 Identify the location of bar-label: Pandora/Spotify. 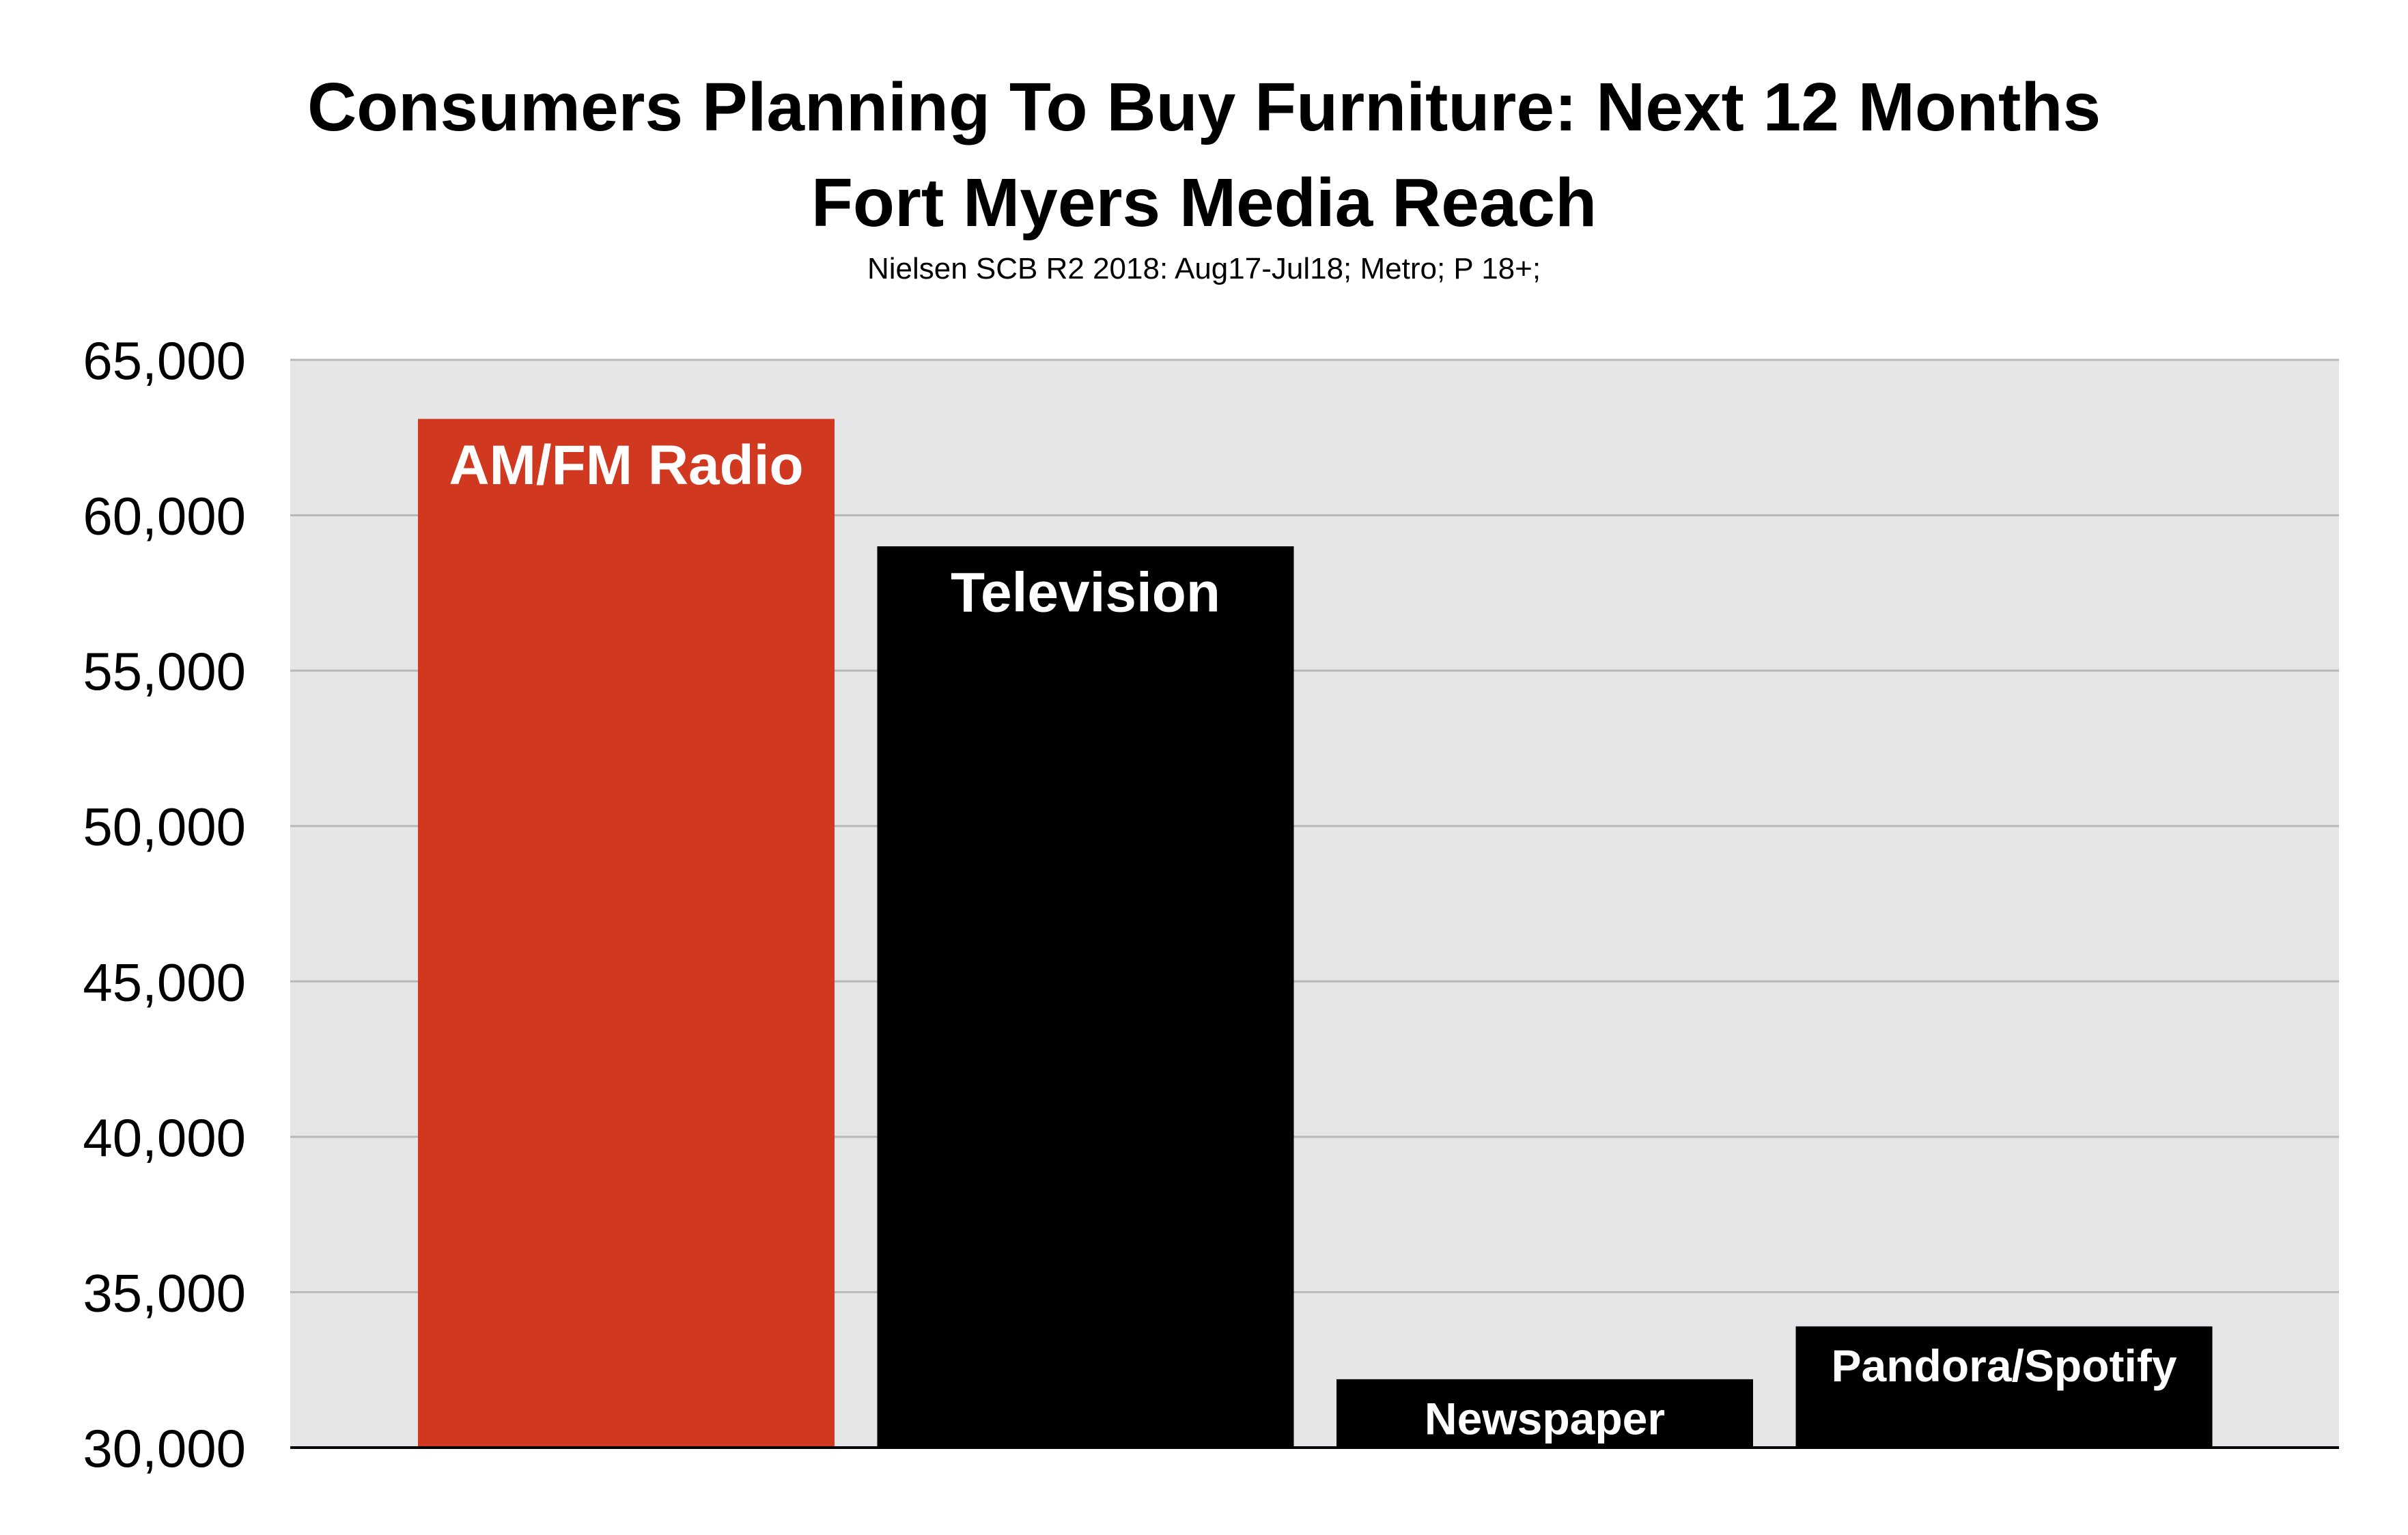
(2003, 1365).